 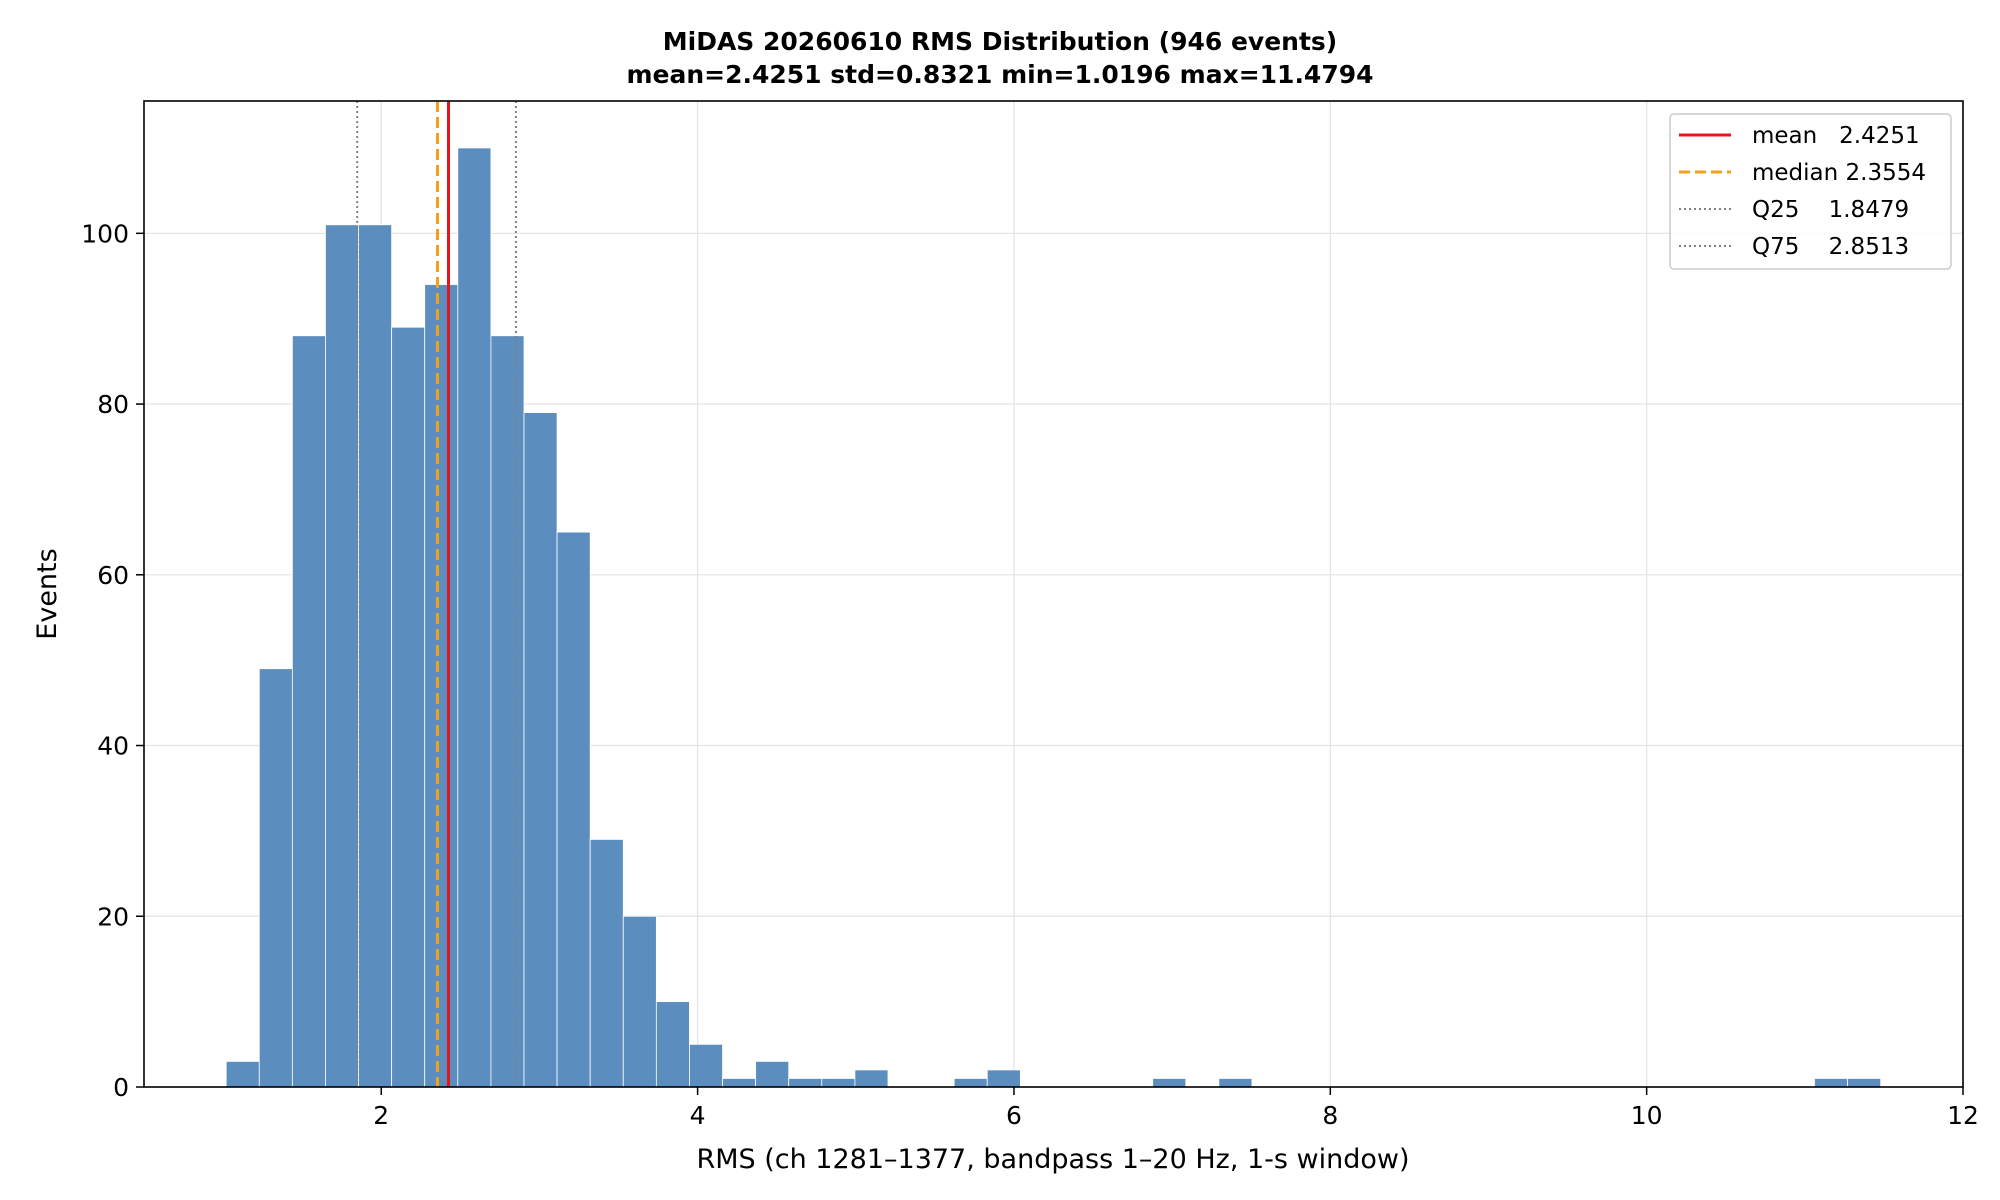 I want to click on x-tick-label: 4, so click(x=698, y=1115).